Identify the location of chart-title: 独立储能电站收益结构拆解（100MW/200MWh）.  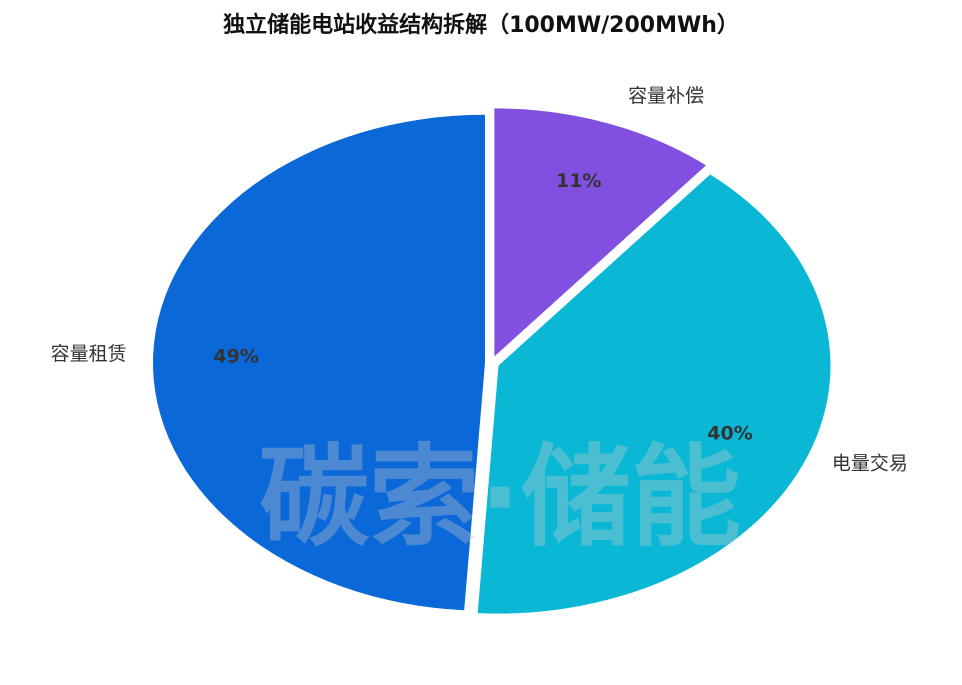
(481, 25).